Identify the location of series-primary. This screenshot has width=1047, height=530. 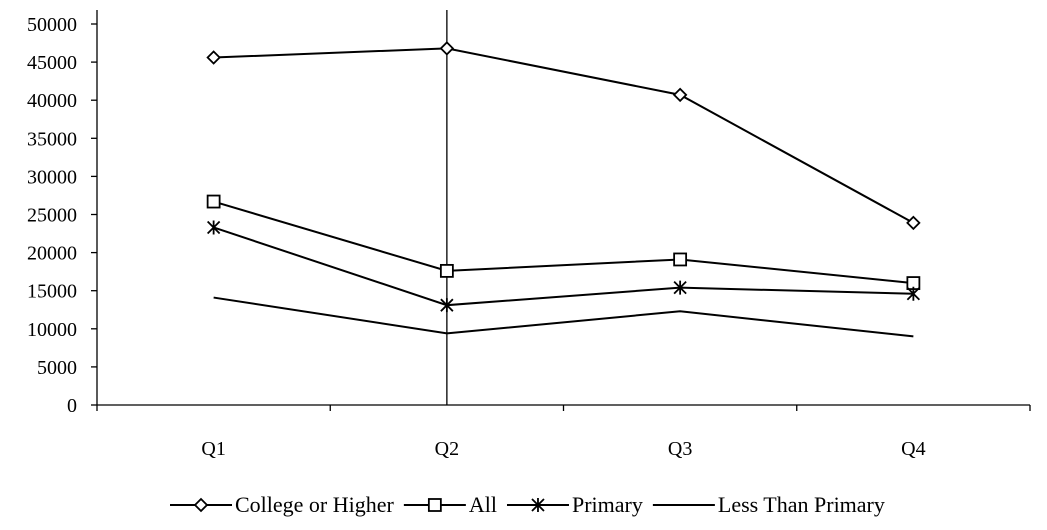
(563, 266).